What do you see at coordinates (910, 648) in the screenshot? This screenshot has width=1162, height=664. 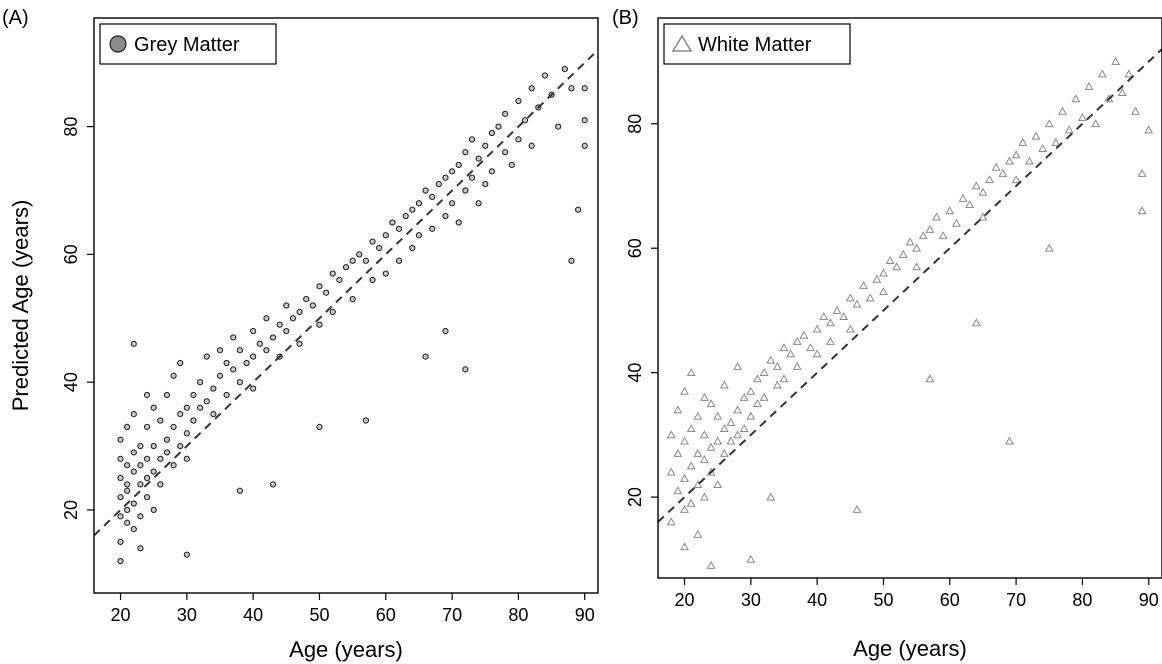 I see `x-axis-title: Age (years)` at bounding box center [910, 648].